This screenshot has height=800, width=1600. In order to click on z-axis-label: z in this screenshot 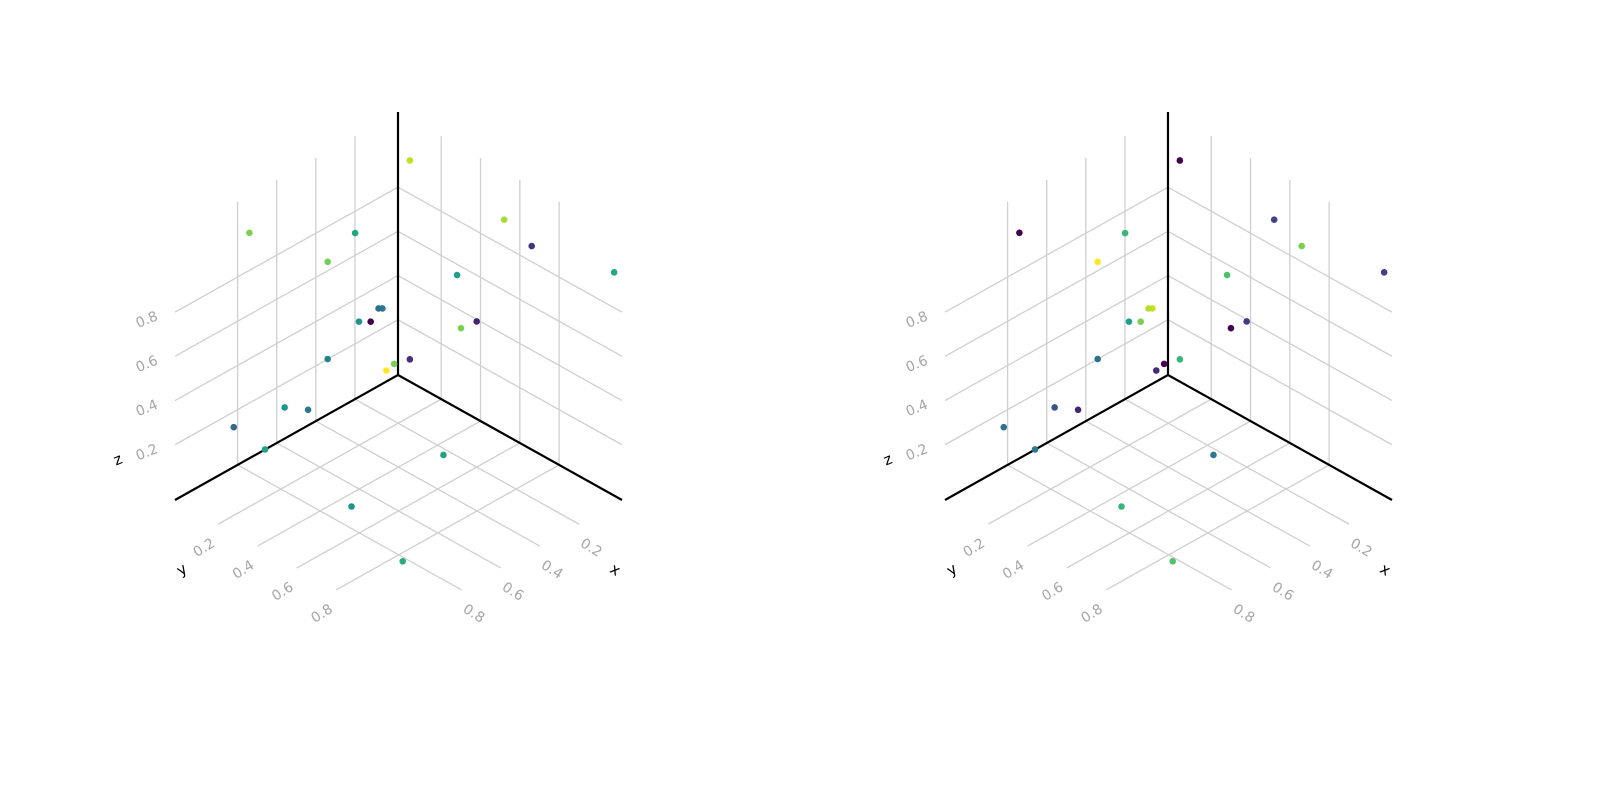, I will do `click(118, 460)`.